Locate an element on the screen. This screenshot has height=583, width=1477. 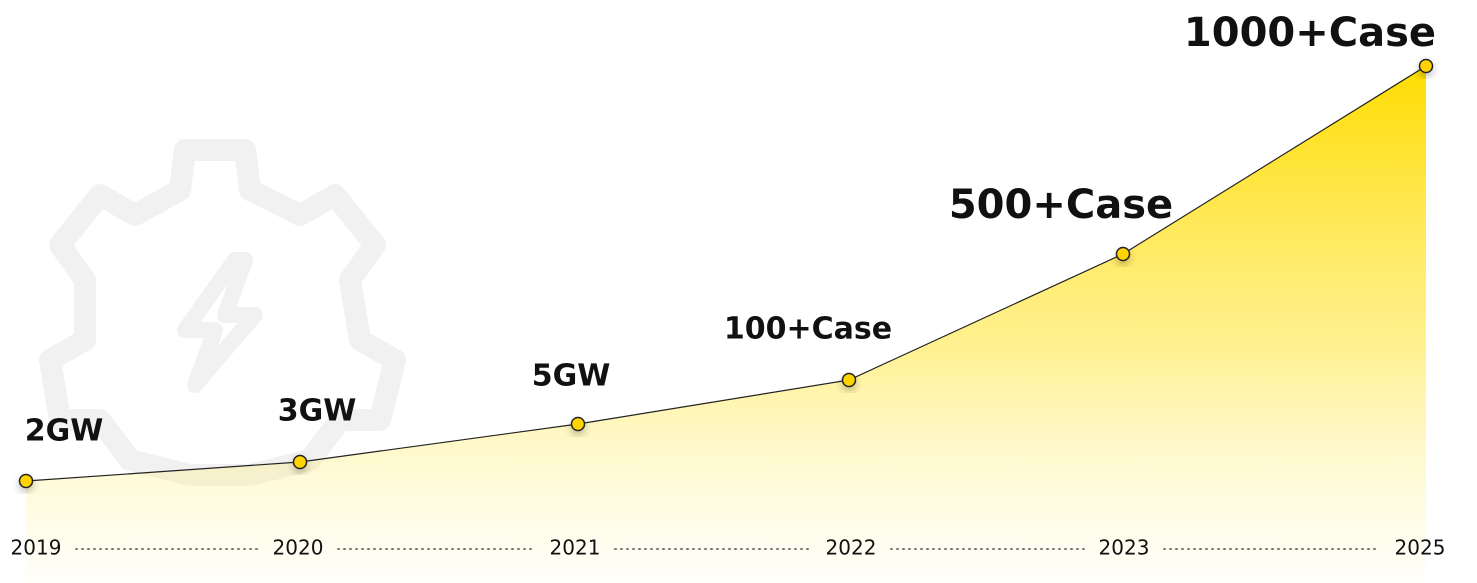
milestone-label: 1000+Case is located at coordinates (1310, 33).